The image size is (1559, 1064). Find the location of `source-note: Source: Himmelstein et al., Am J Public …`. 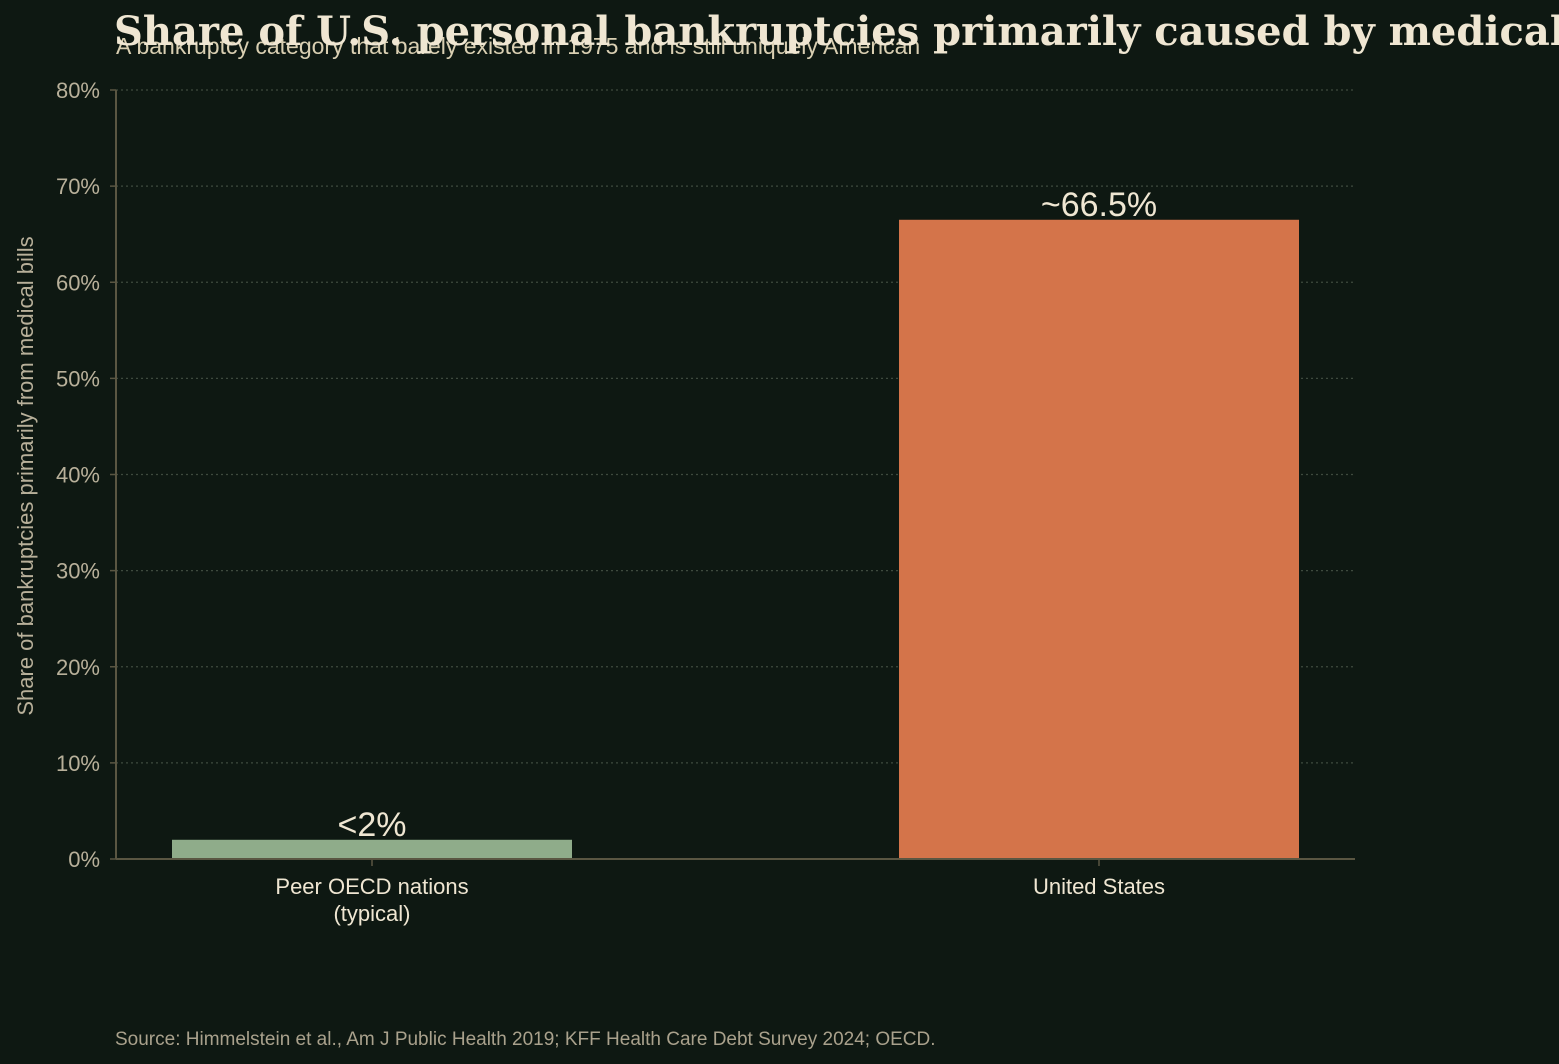

source-note: Source: Himmelstein et al., Am J Public … is located at coordinates (525, 1039).